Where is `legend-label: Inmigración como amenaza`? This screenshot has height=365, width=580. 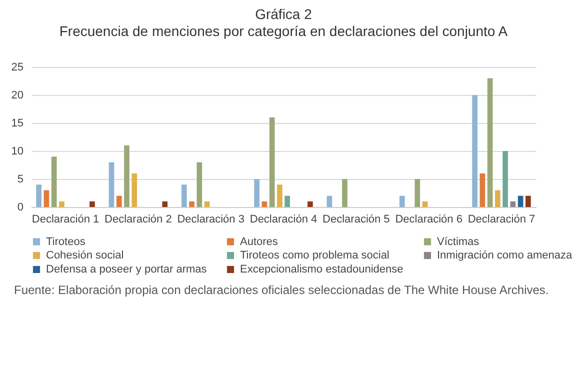
legend-label: Inmigración como amenaza is located at coordinates (505, 256).